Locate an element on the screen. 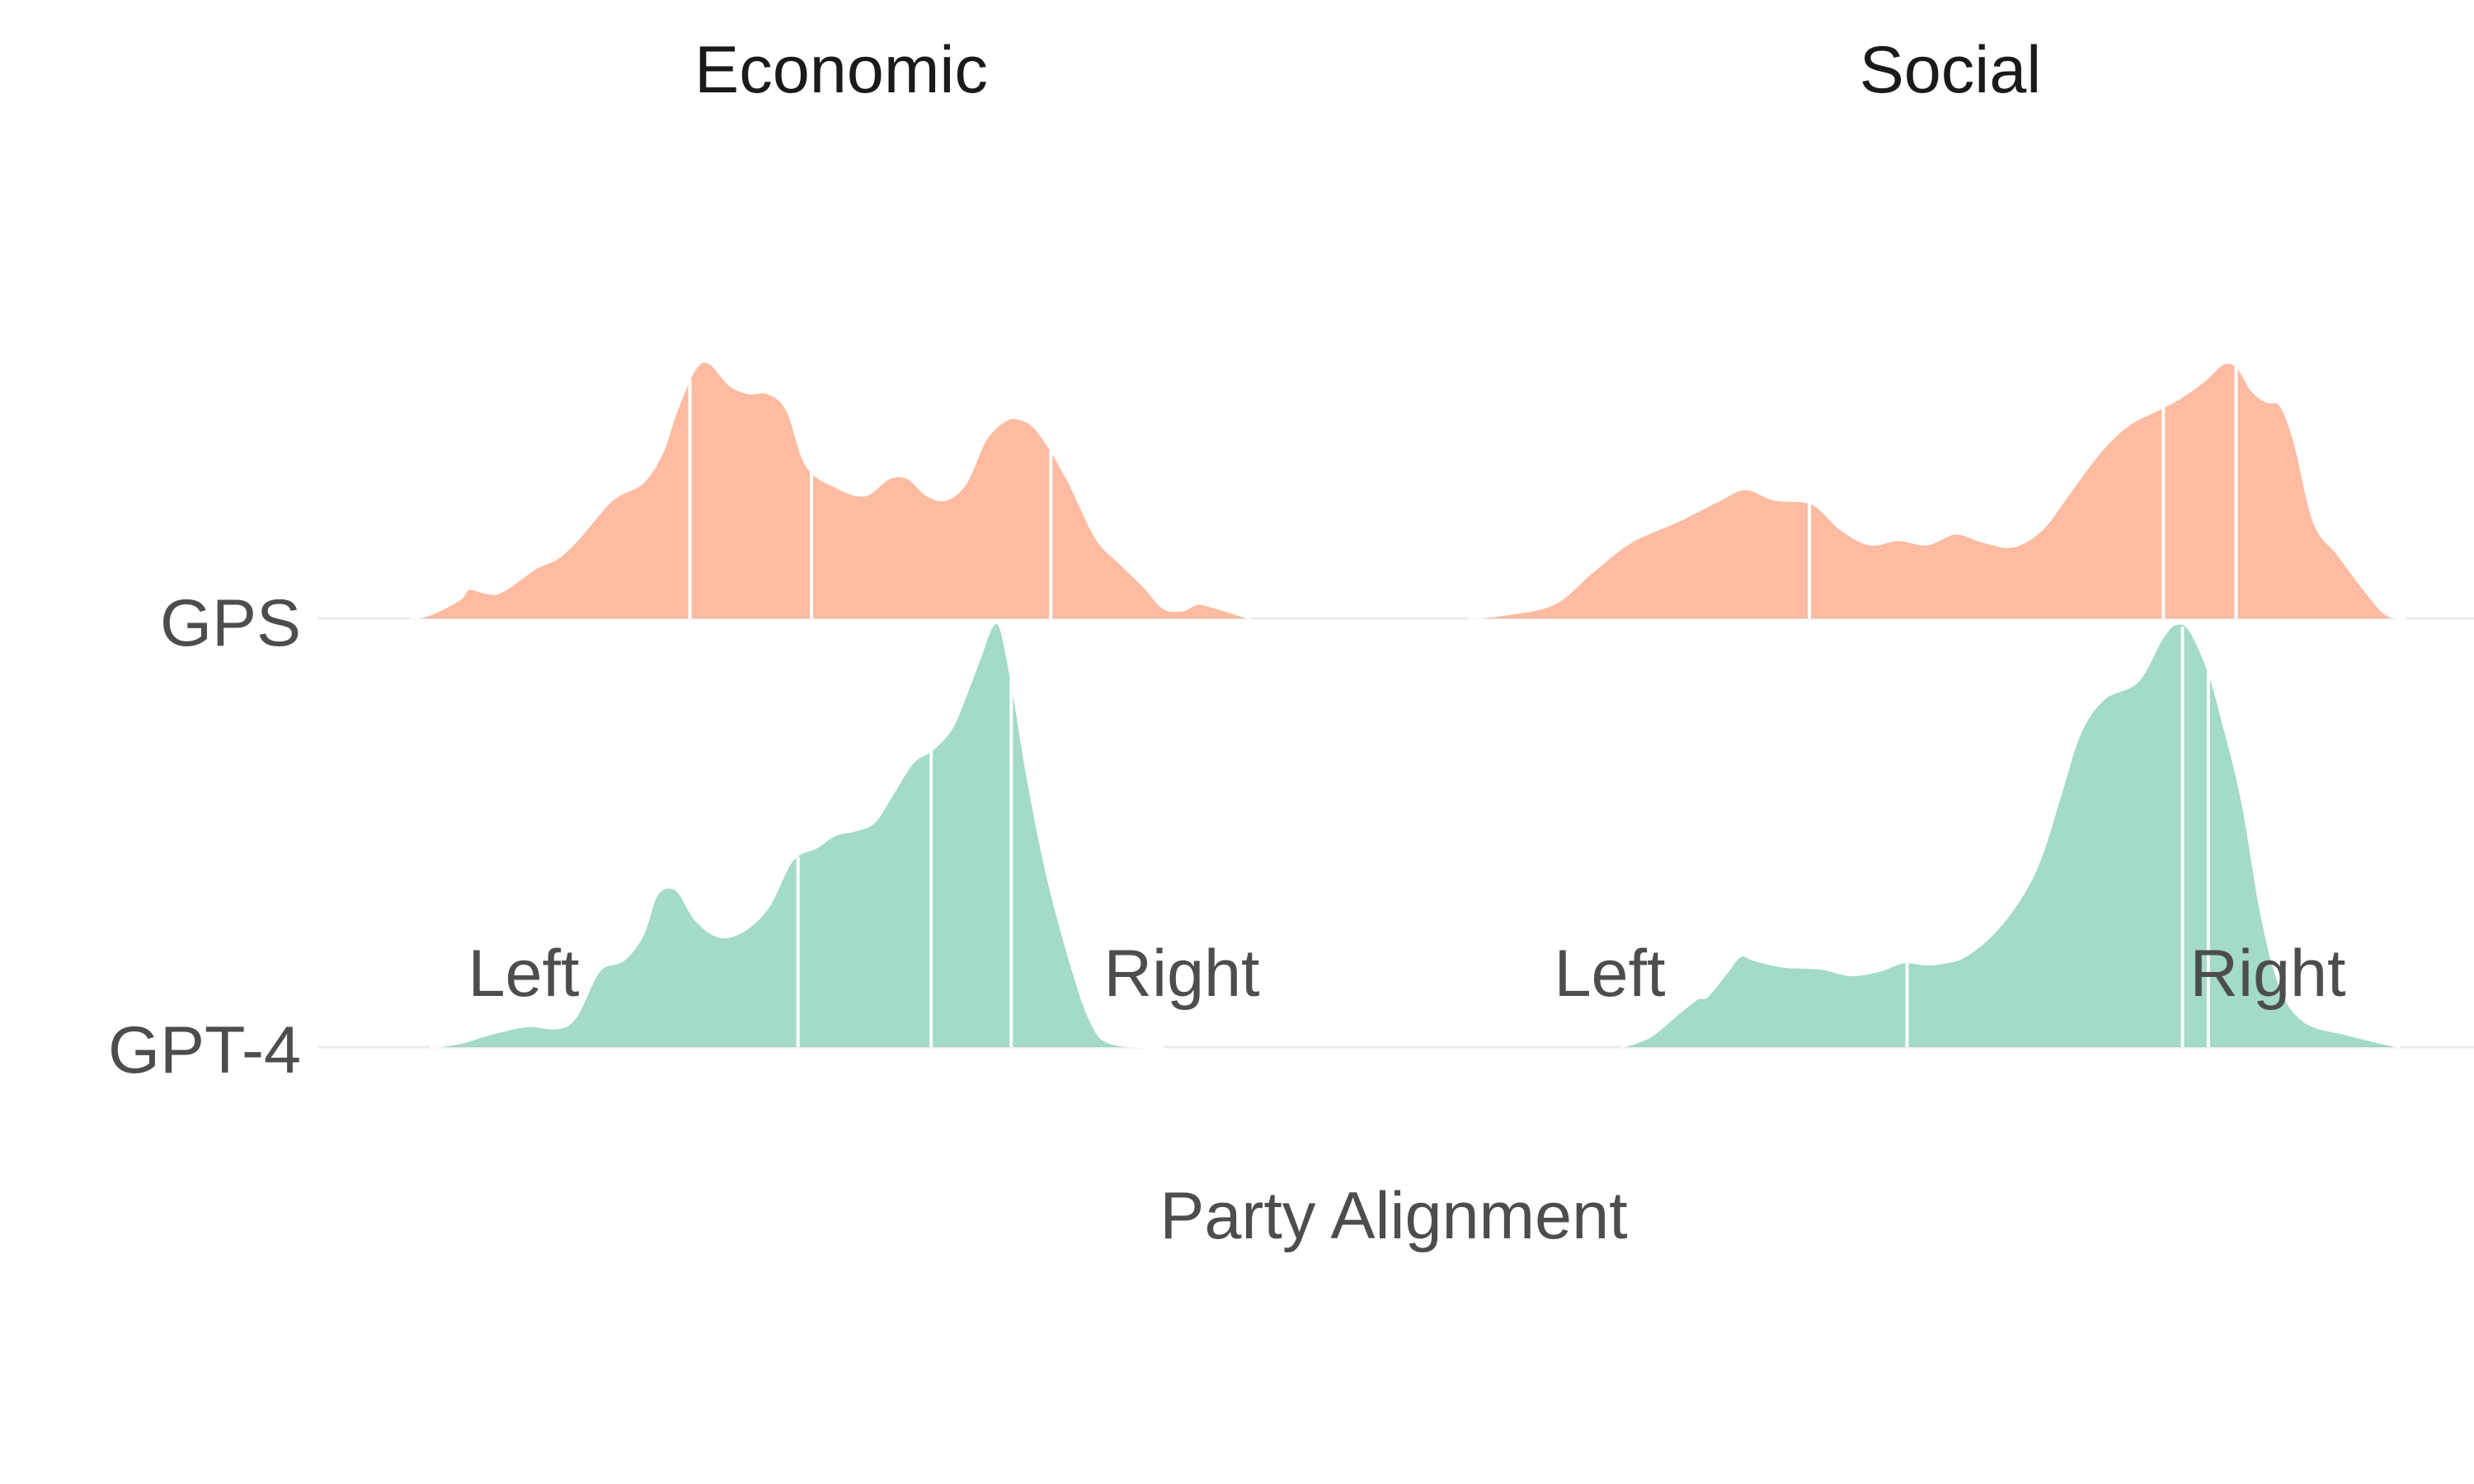 This screenshot has height=1484, width=2474. density-outline-economic-gpt4 is located at coordinates (797, 834).